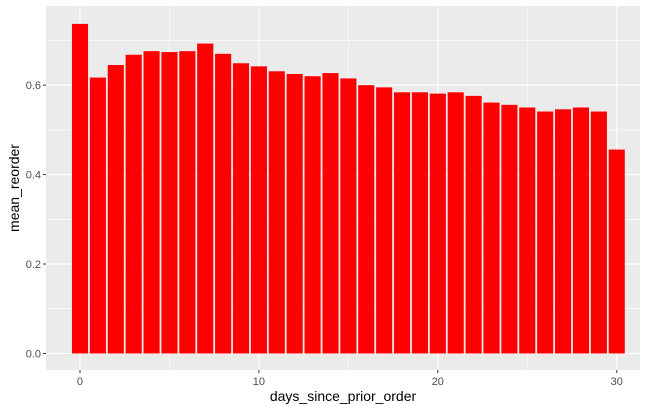 The image size is (647, 410). What do you see at coordinates (80, 382) in the screenshot?
I see `x-tick-label: 0` at bounding box center [80, 382].